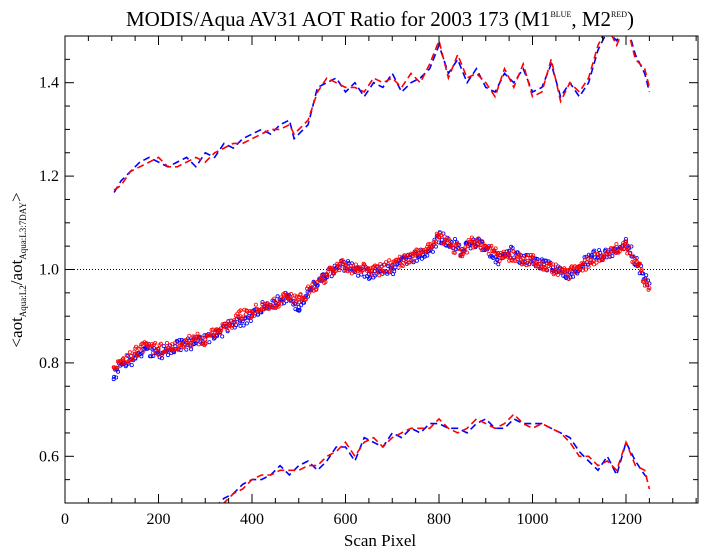  Describe the element at coordinates (49, 83) in the screenshot. I see `y-tick-label: 1.4` at that location.